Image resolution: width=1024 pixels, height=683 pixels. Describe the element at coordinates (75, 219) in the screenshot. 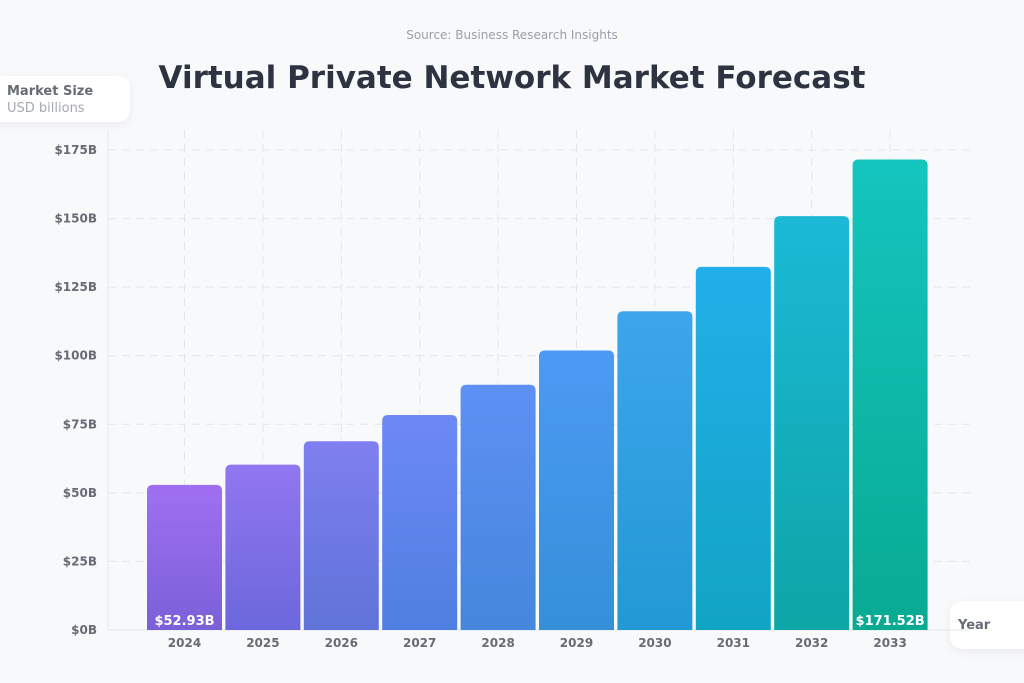

I see `y-tick-label: $150B` at that location.